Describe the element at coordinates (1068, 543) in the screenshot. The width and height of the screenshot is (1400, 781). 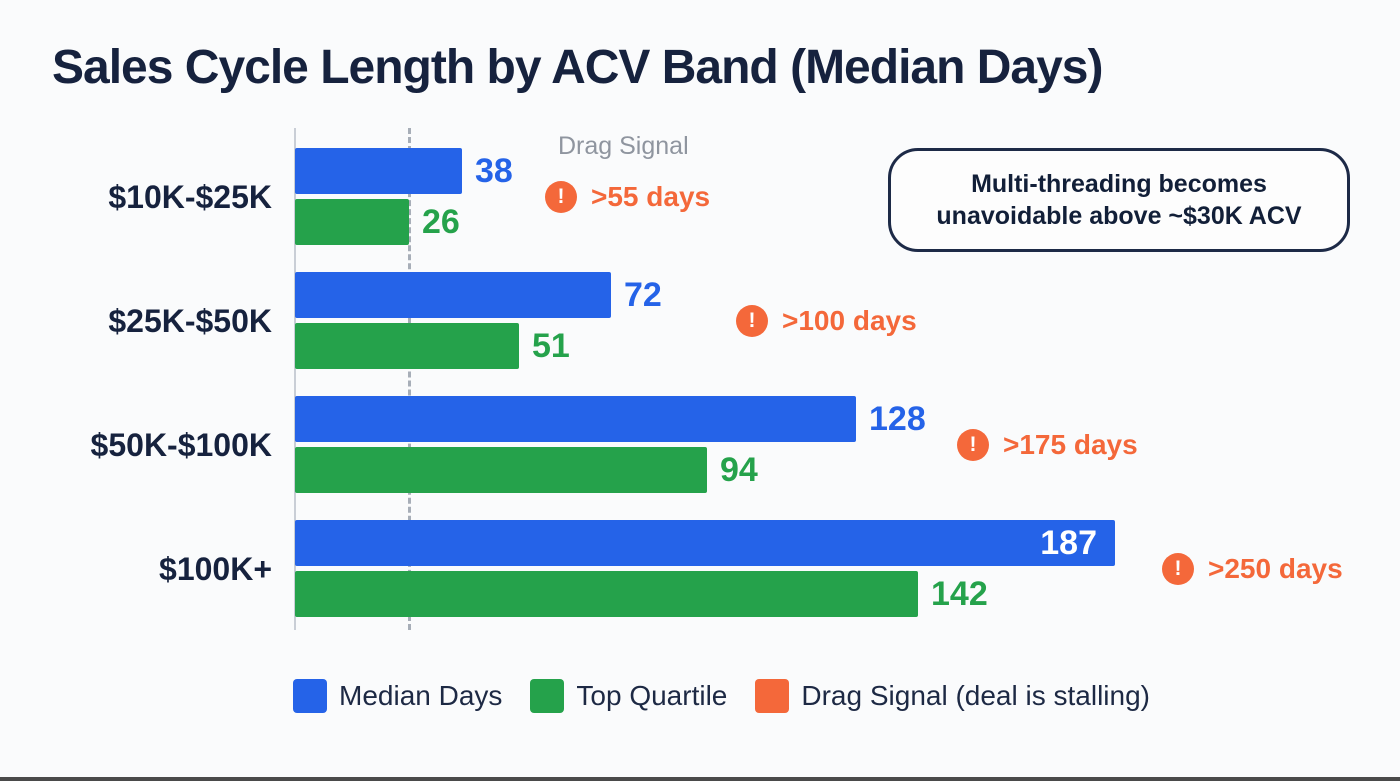
I see `median-value-label: 187` at that location.